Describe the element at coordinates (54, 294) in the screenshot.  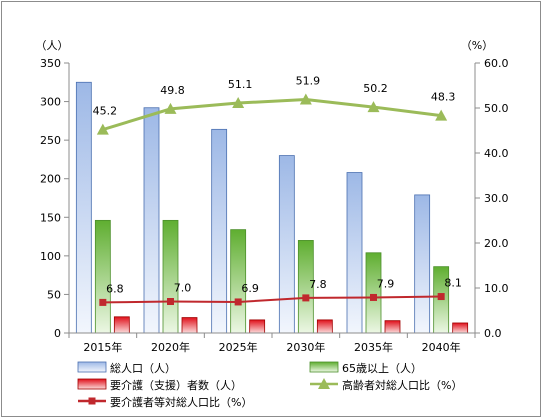
I see `y-left-tick-label: 50` at that location.